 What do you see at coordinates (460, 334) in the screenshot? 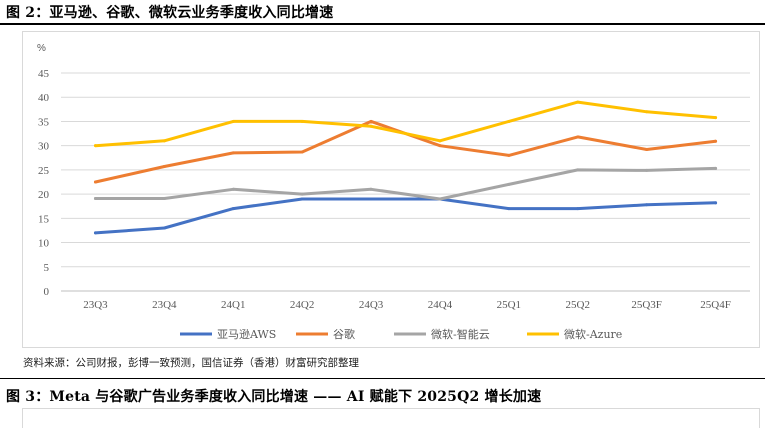
I see `legend-label: 微软-智能云` at bounding box center [460, 334].